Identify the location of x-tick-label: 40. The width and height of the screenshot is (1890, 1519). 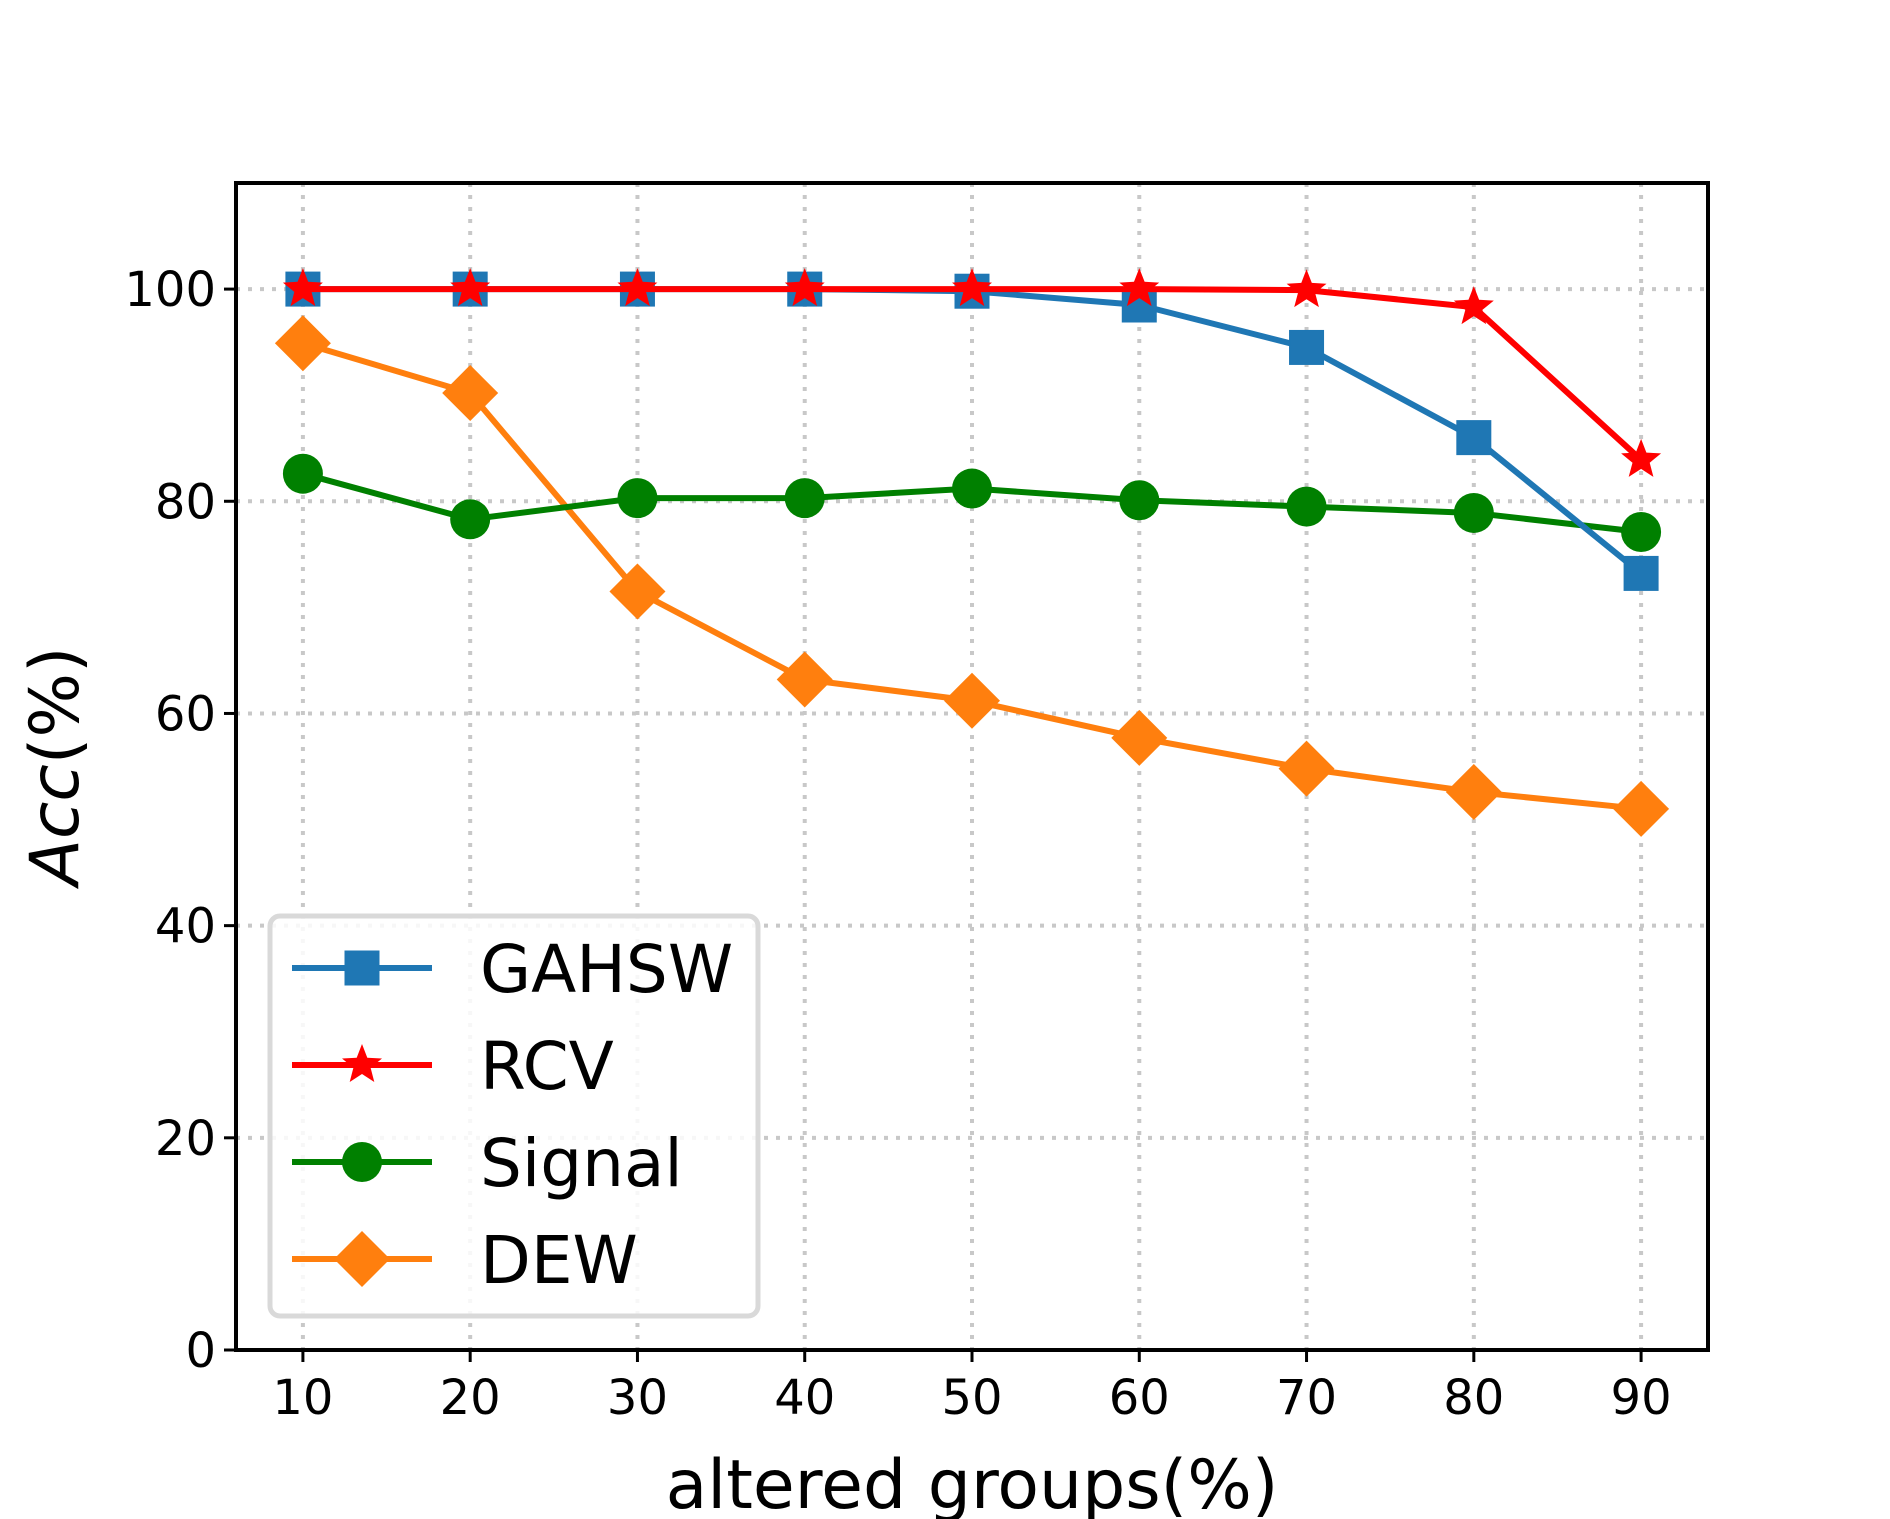
(804, 1398).